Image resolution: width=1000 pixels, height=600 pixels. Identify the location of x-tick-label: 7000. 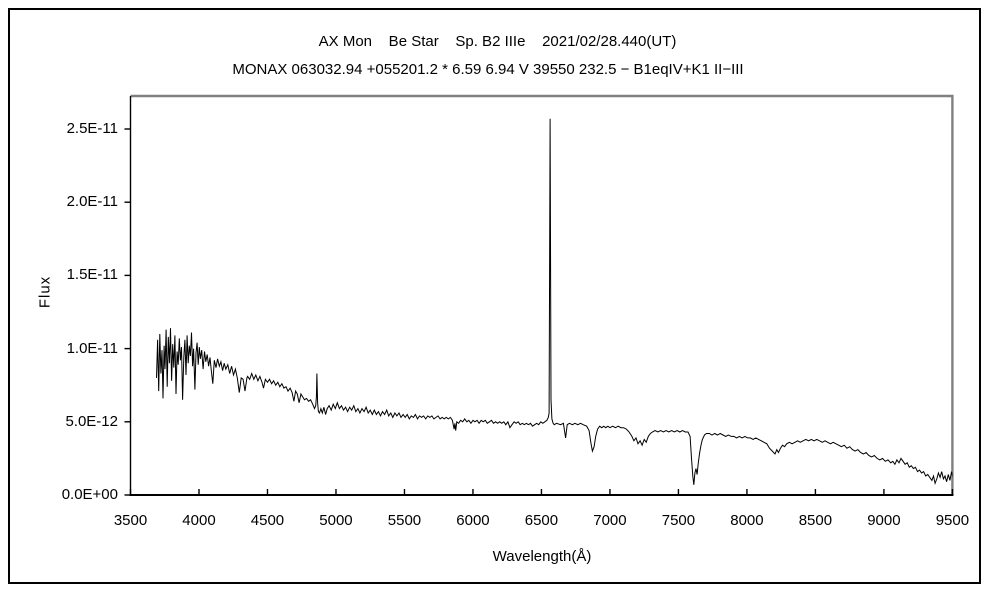
(610, 520).